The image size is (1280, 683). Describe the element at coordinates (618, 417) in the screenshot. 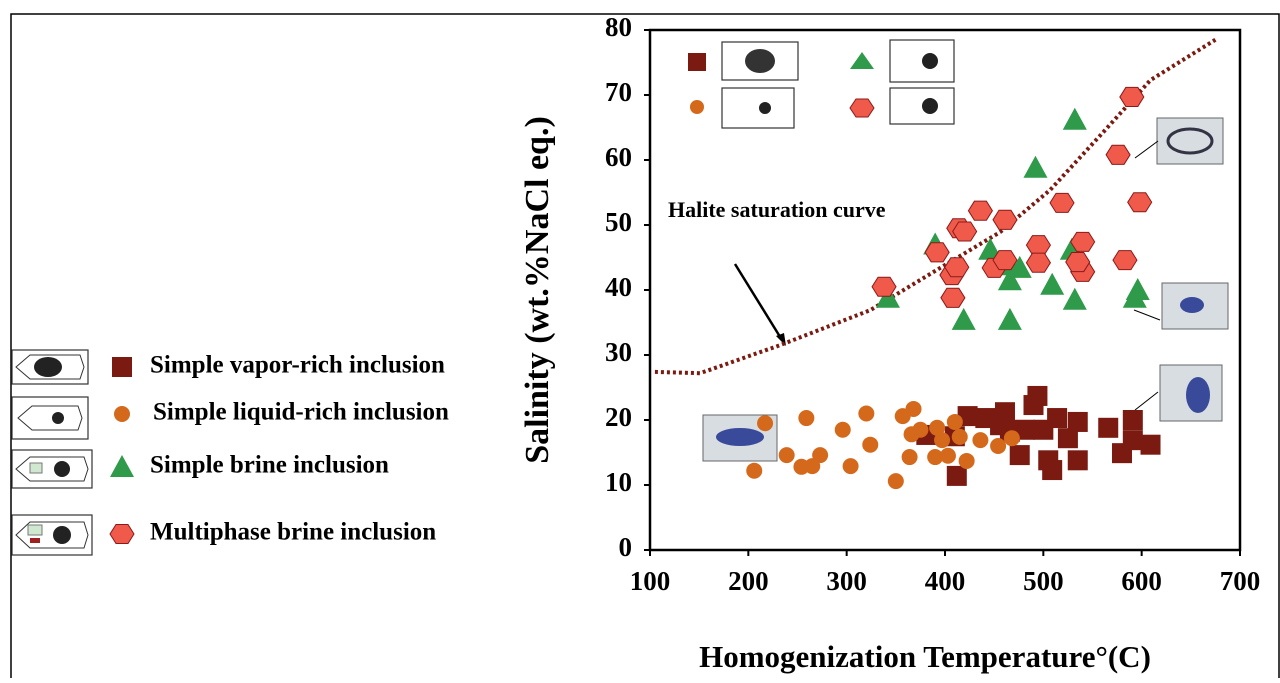

I see `y-tick-label: 20` at that location.